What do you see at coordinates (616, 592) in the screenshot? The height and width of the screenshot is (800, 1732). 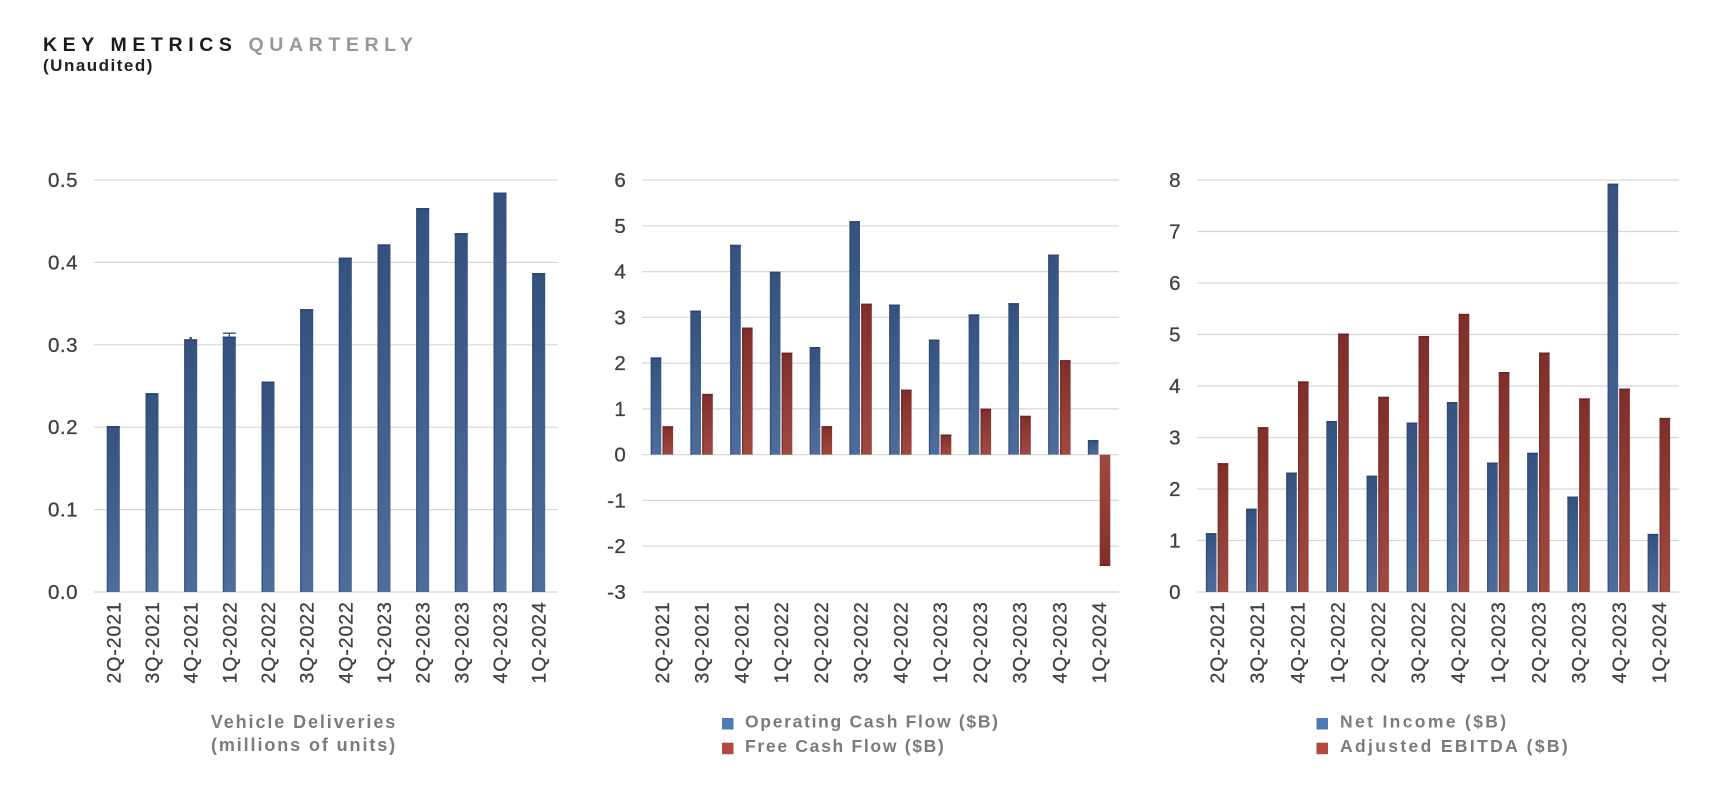 I see `svg-text: -3` at bounding box center [616, 592].